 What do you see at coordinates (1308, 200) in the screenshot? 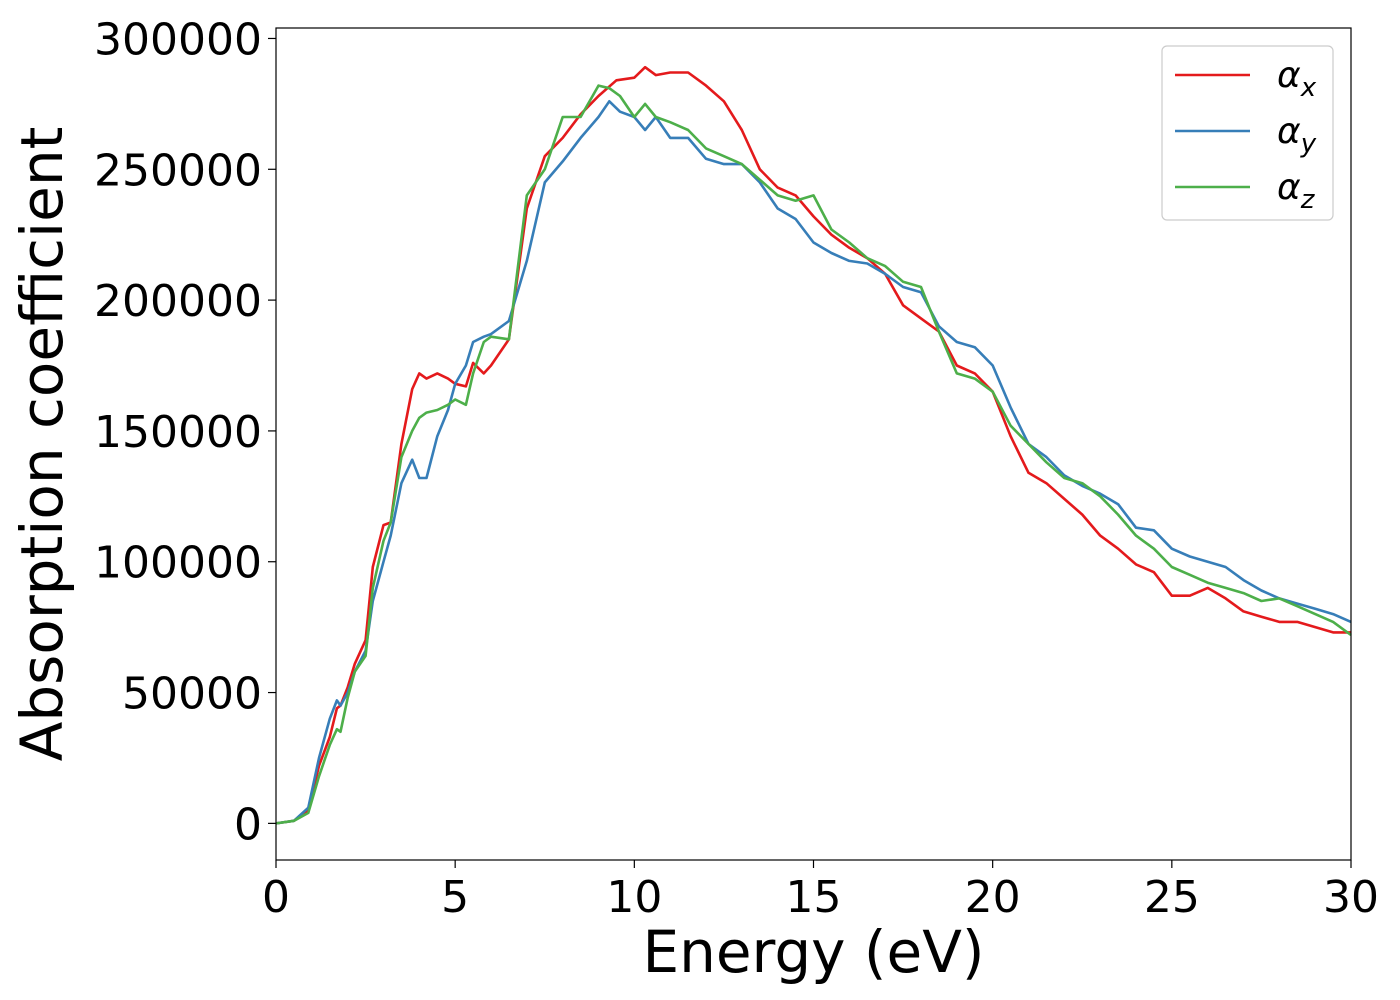
I see `legend-subscript: z` at bounding box center [1308, 200].